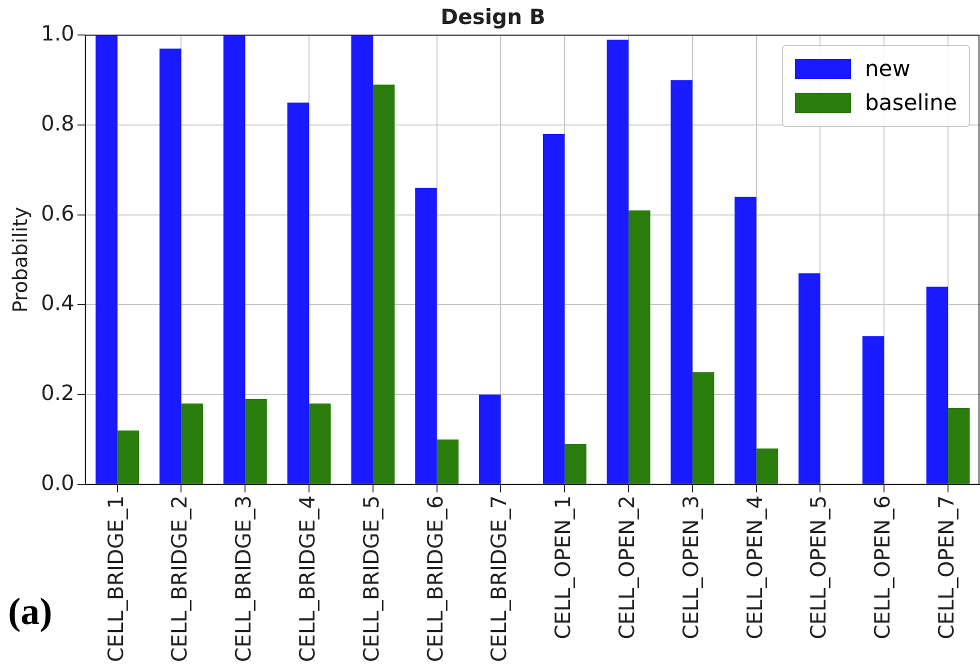 This screenshot has height=667, width=980. Describe the element at coordinates (180, 578) in the screenshot. I see `x-tick-label: CELL_BRIDGE_2` at that location.